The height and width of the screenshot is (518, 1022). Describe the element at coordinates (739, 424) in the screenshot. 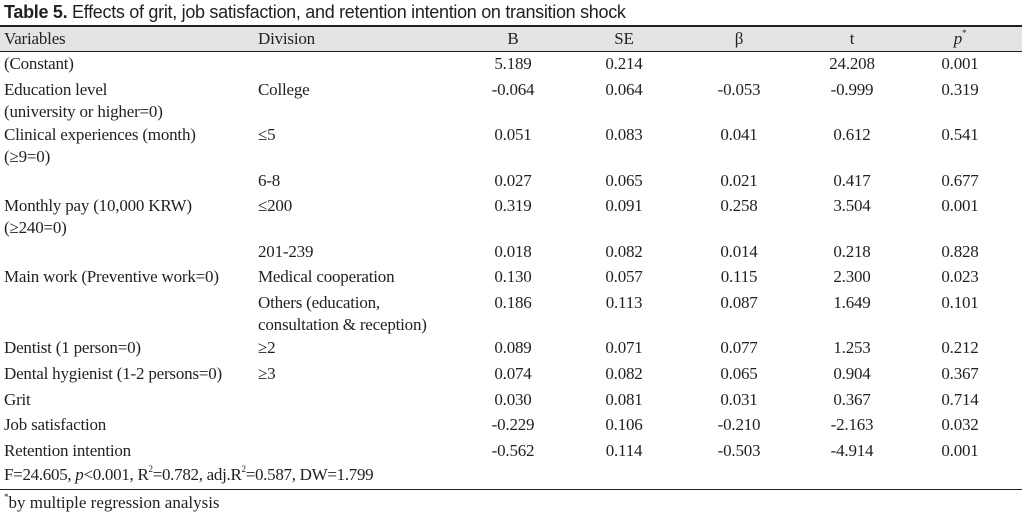

I see `row-beta-value: -0.210` at that location.